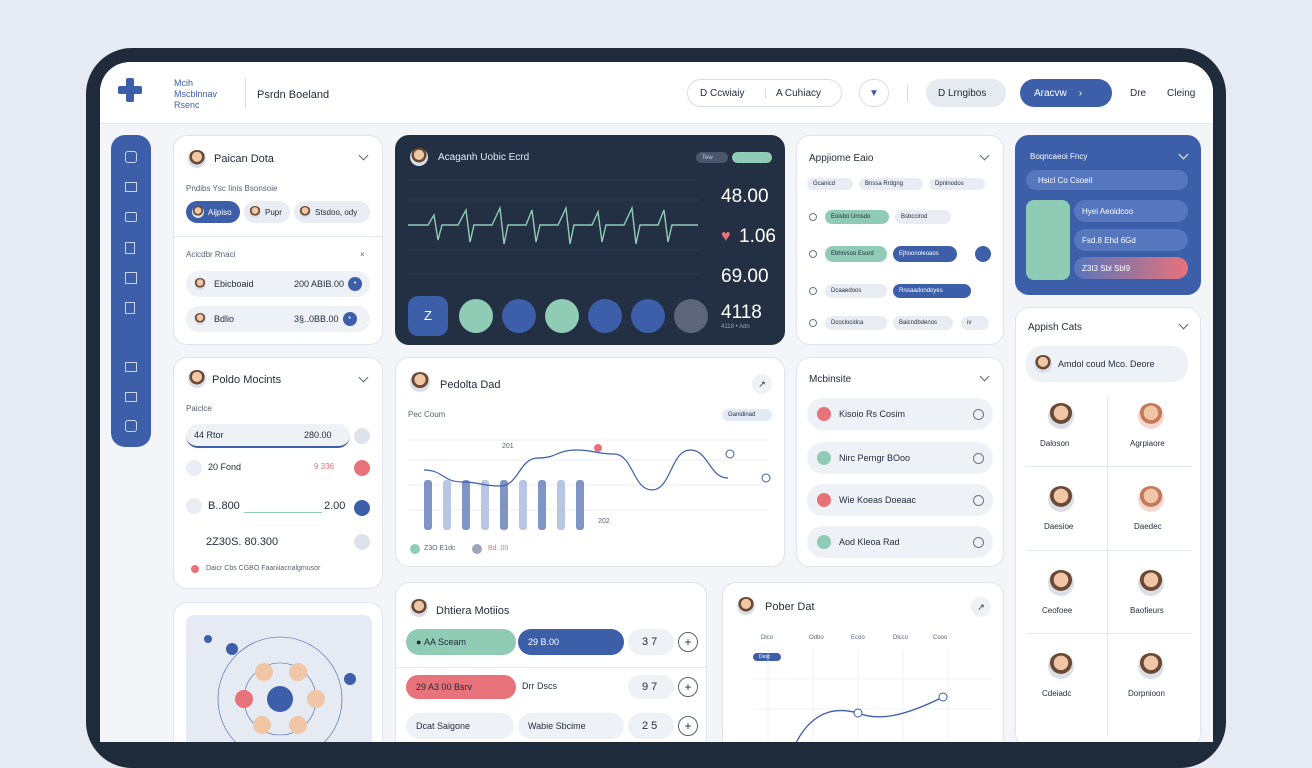 The width and height of the screenshot is (1312, 768). I want to click on dhtiera-count: 2 5, so click(651, 726).